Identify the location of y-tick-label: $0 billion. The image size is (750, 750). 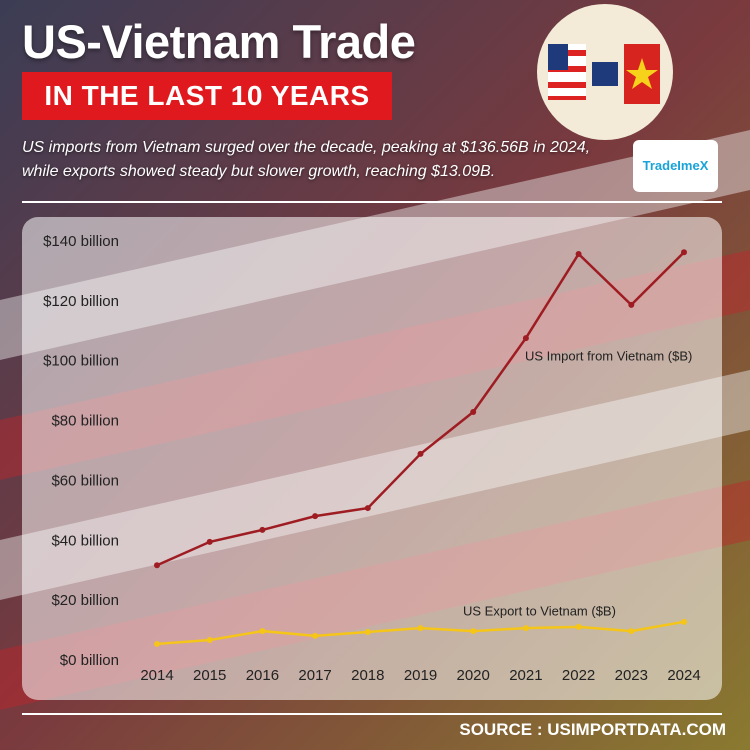
(89, 660).